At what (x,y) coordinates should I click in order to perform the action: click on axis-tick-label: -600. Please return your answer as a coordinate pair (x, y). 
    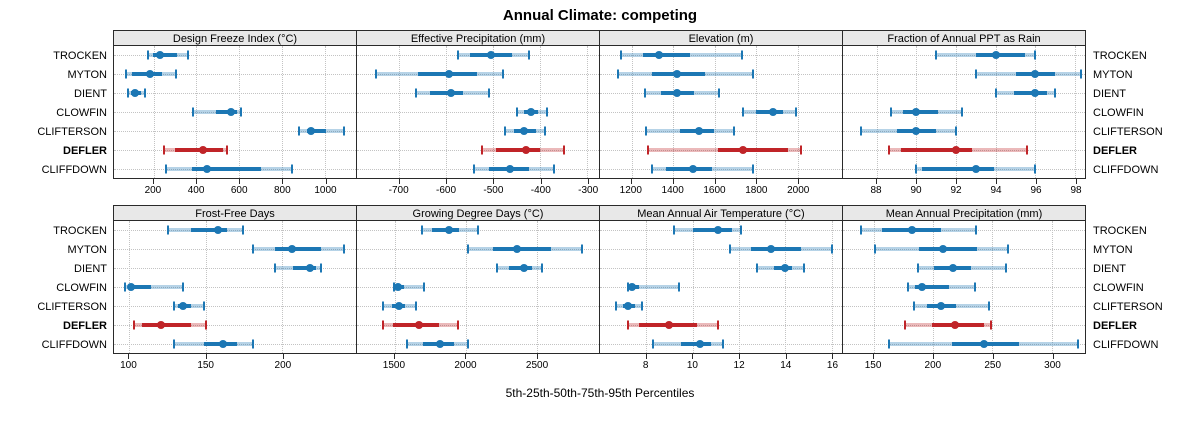
    Looking at the image, I should click on (446, 190).